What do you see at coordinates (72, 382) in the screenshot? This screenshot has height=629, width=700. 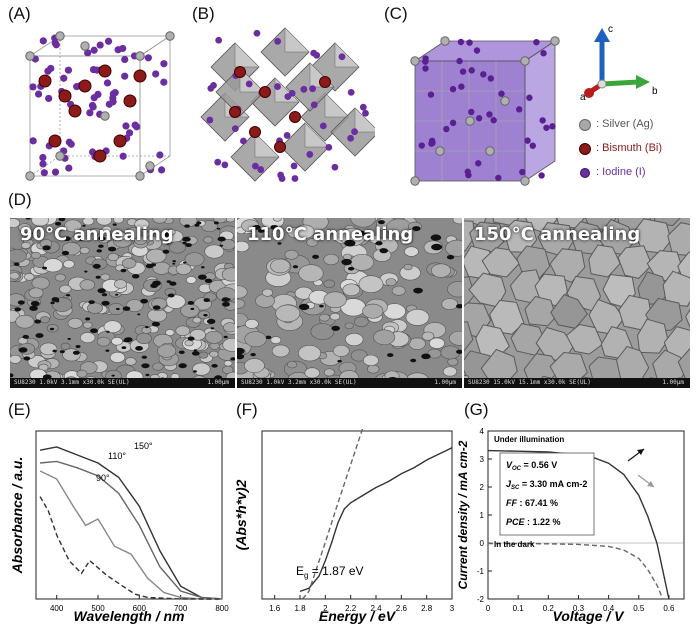 I see `sem-info-text: SU8230 1.0kV 3.1mm x30.0k SE(UL)` at bounding box center [72, 382].